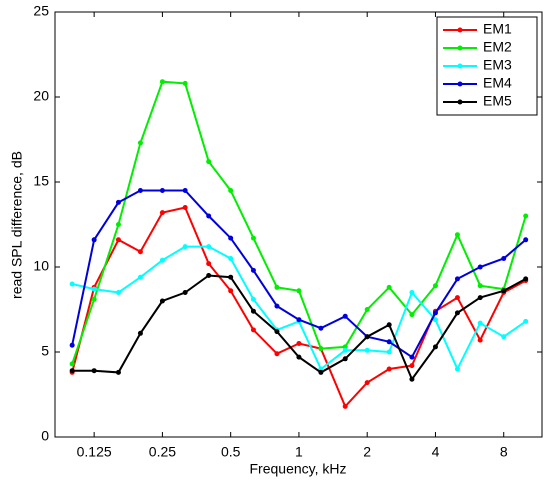  Describe the element at coordinates (497, 101) in the screenshot. I see `legend-label: EM5` at that location.